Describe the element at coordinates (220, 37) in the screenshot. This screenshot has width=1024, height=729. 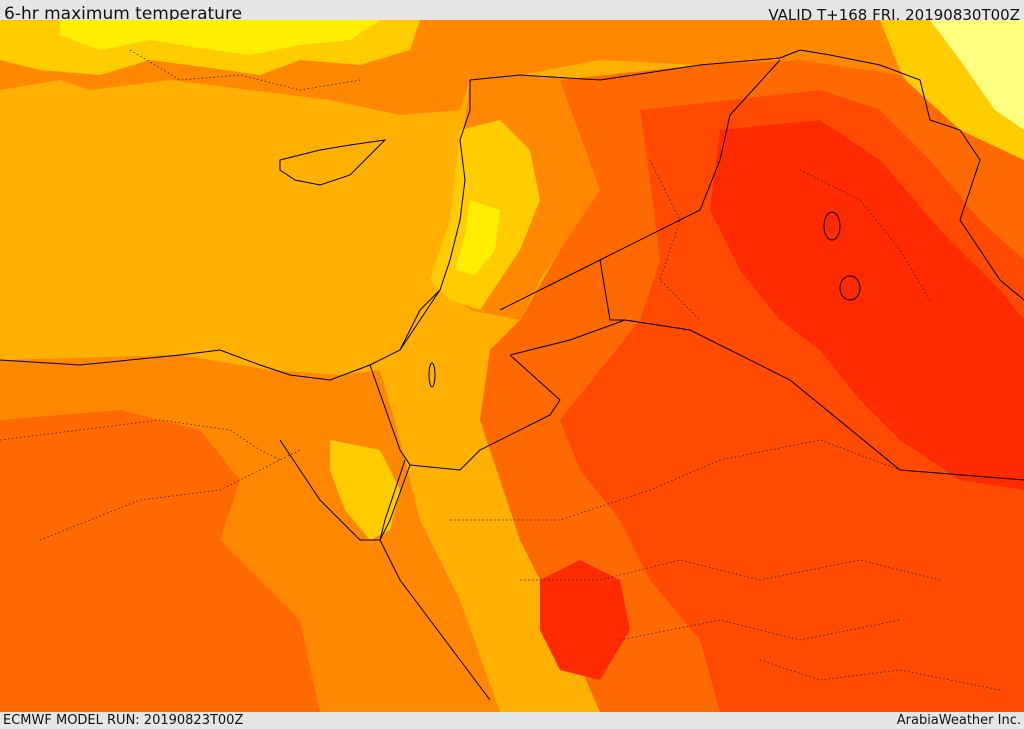
I see `temp-band-paleyellow-north` at that location.